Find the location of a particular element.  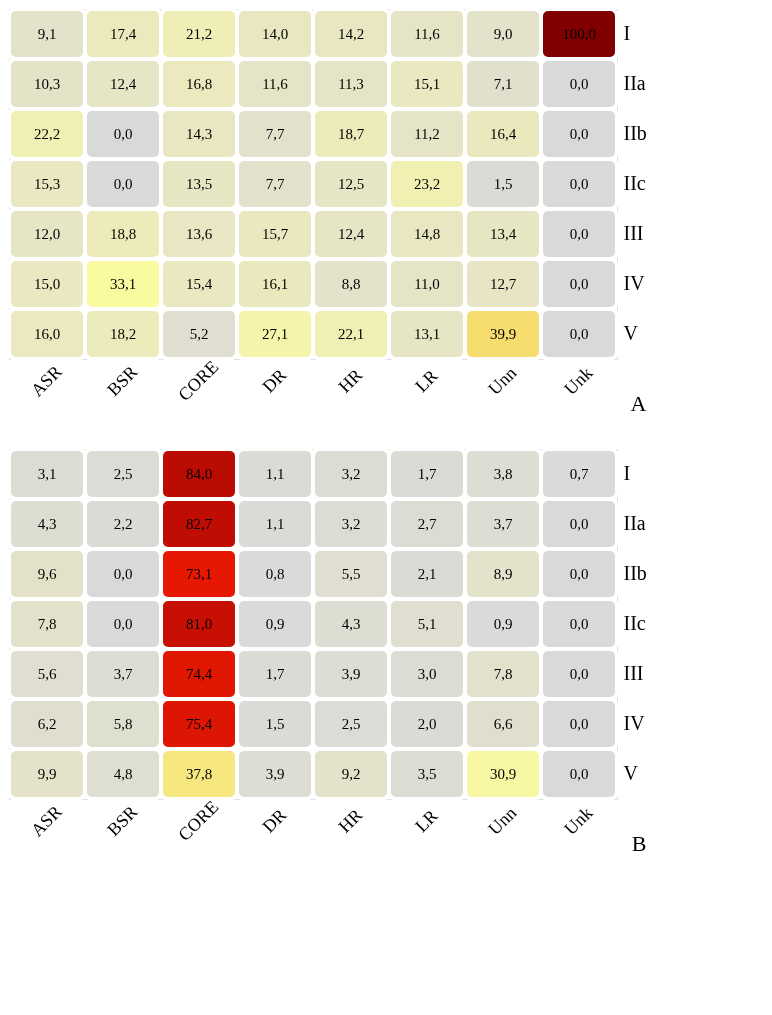

data-label: 17,4 is located at coordinates (123, 34).